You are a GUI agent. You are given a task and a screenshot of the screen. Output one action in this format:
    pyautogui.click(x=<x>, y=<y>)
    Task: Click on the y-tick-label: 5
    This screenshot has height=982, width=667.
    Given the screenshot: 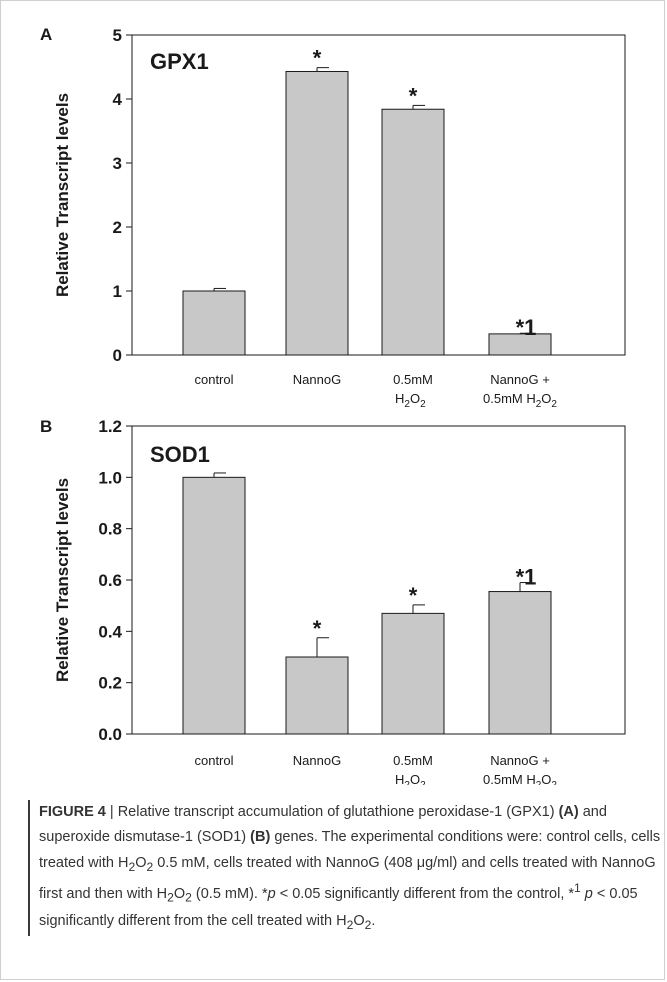 What is the action you would take?
    pyautogui.click(x=117, y=35)
    